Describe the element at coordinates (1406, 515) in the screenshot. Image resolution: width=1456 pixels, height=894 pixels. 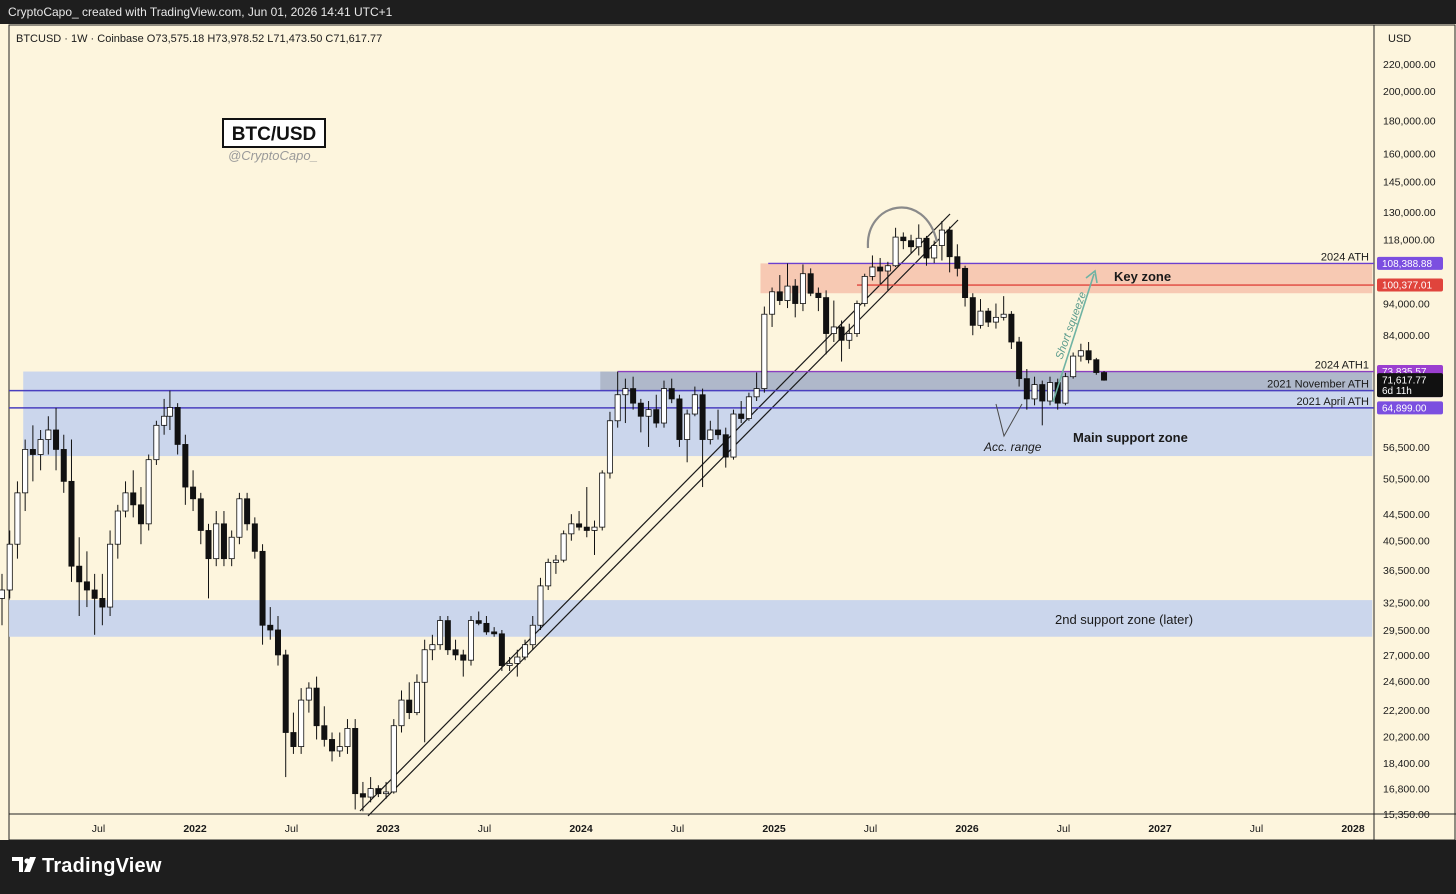
I see `price-tick-label: 44,500.00` at that location.